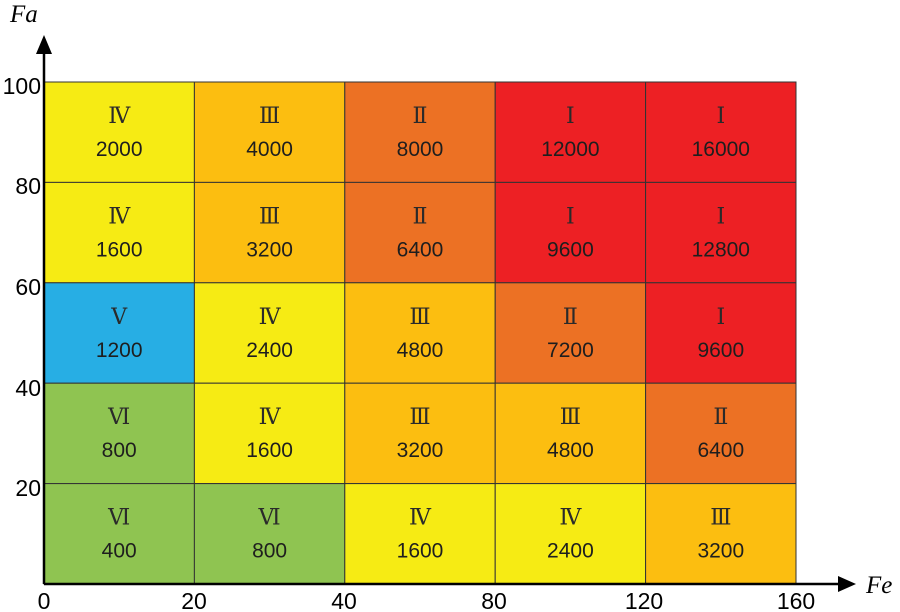 The image size is (900, 612). I want to click on cell-value-label: 8000, so click(420, 149).